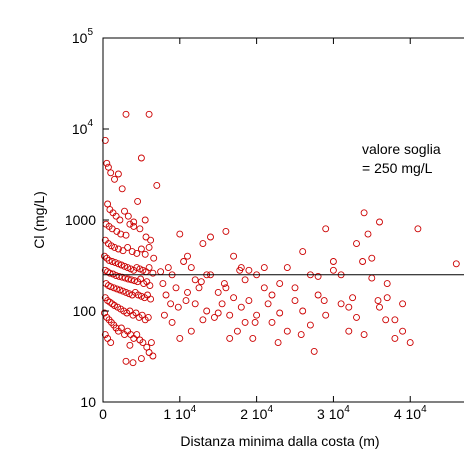 This screenshot has height=459, width=464. I want to click on y-tick-label-2: 1000, so click(80, 220).